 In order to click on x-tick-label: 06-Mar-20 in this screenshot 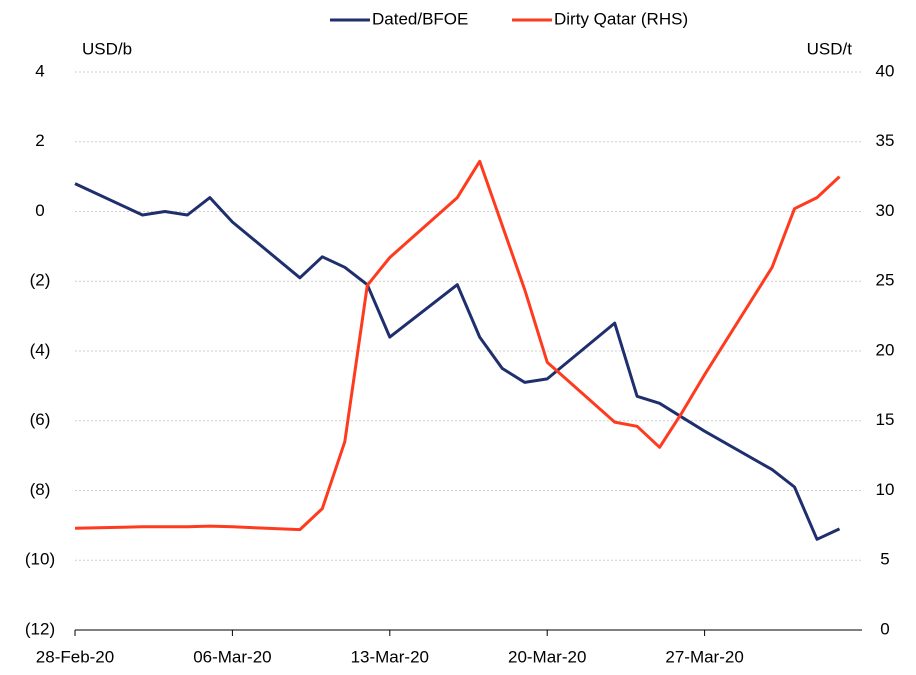, I will do `click(232, 656)`.